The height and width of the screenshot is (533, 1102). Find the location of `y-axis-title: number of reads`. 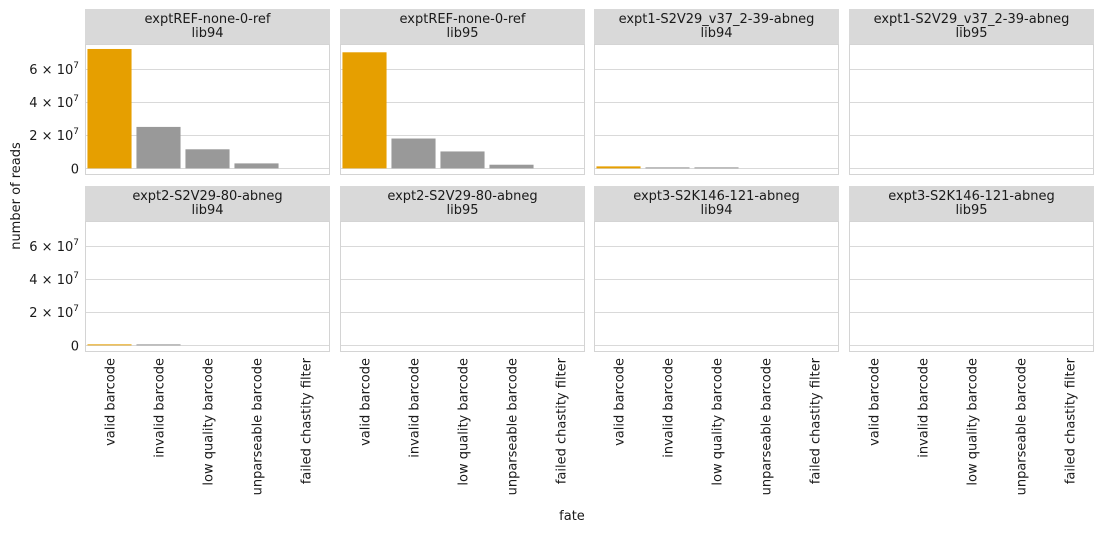

y-axis-title: number of reads is located at coordinates (16, 196).